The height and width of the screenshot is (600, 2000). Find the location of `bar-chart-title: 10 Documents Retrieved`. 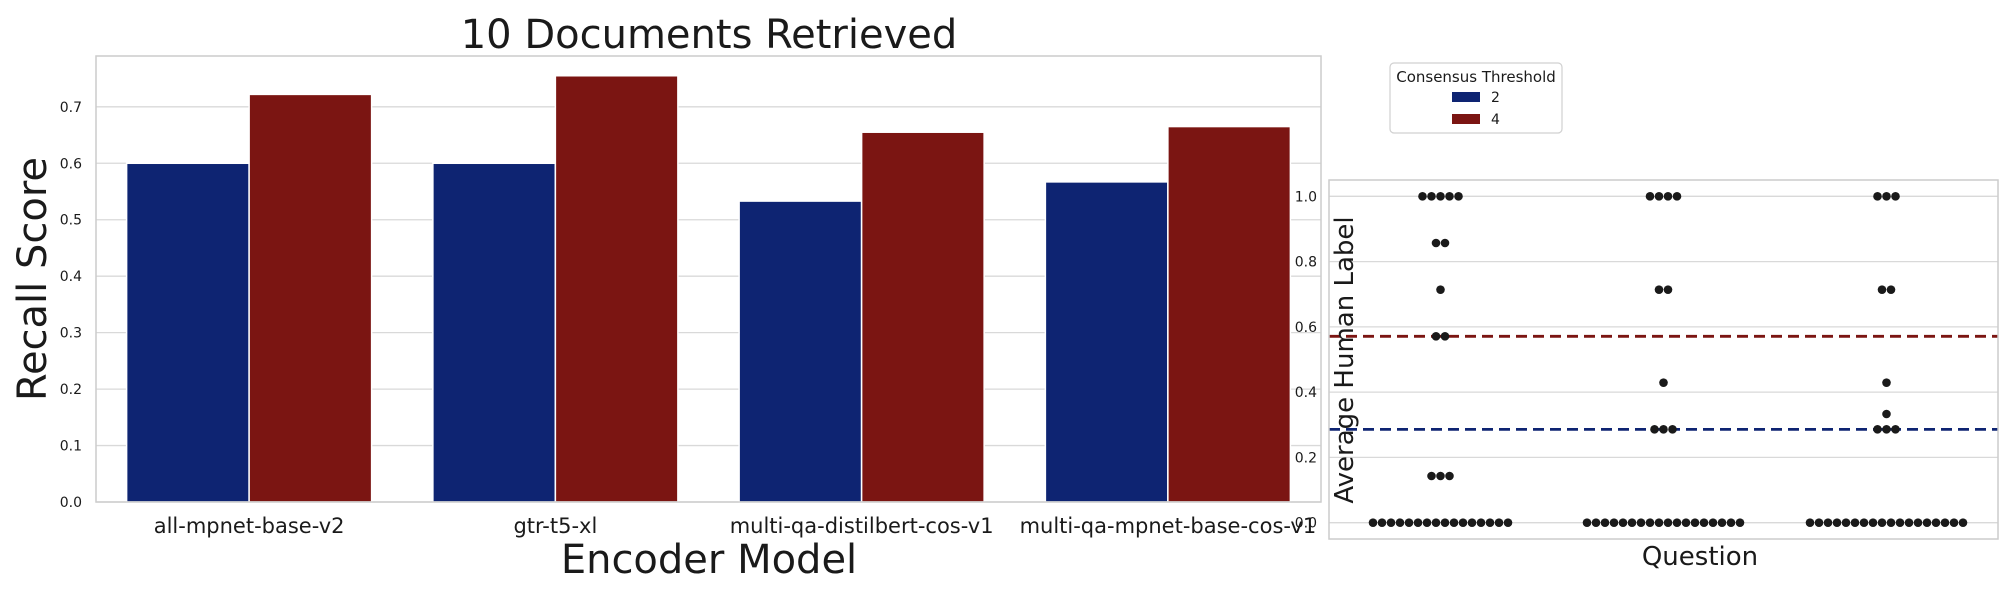

bar-chart-title: 10 Documents Retrieved is located at coordinates (709, 35).